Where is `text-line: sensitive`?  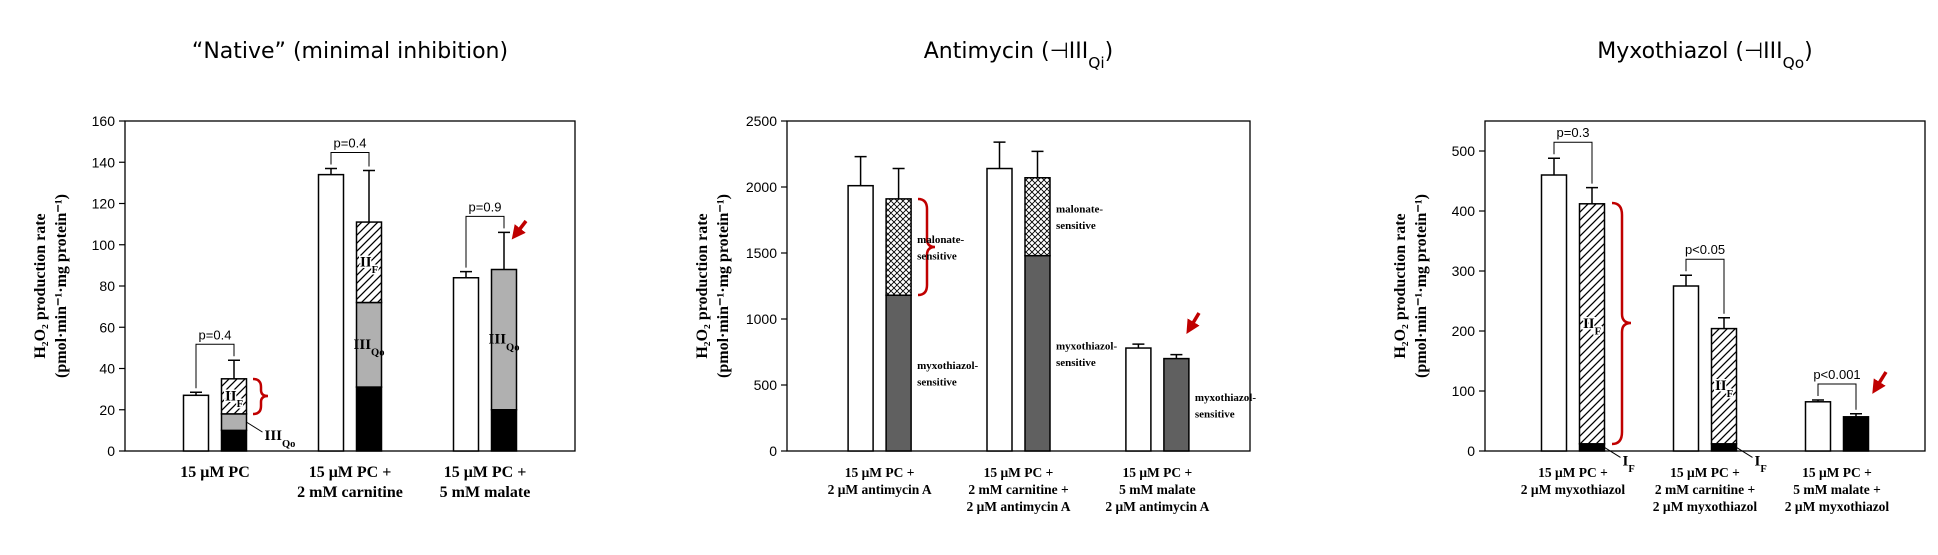
text-line: sensitive is located at coordinates (937, 257).